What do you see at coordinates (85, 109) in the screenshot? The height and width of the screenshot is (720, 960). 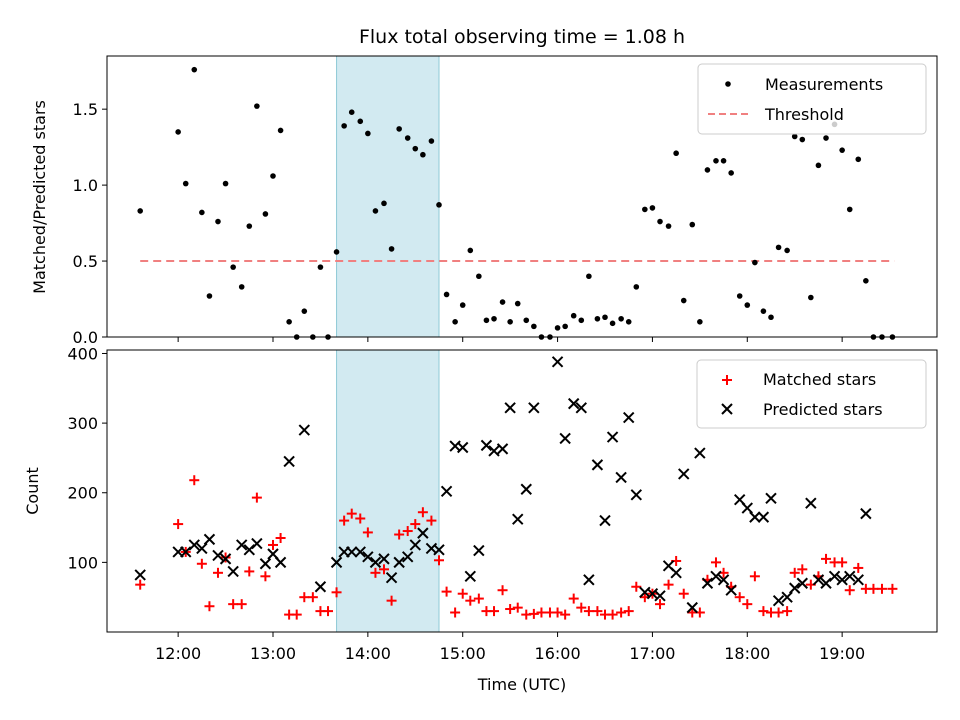 I see `y-tick-label: 1.5` at bounding box center [85, 109].